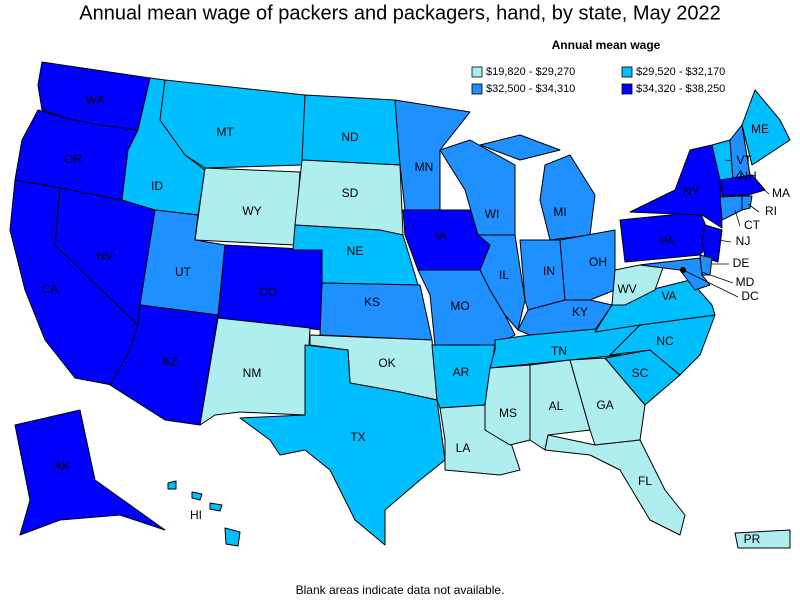 Image resolution: width=800 pixels, height=600 pixels. I want to click on state-label: OH, so click(598, 262).